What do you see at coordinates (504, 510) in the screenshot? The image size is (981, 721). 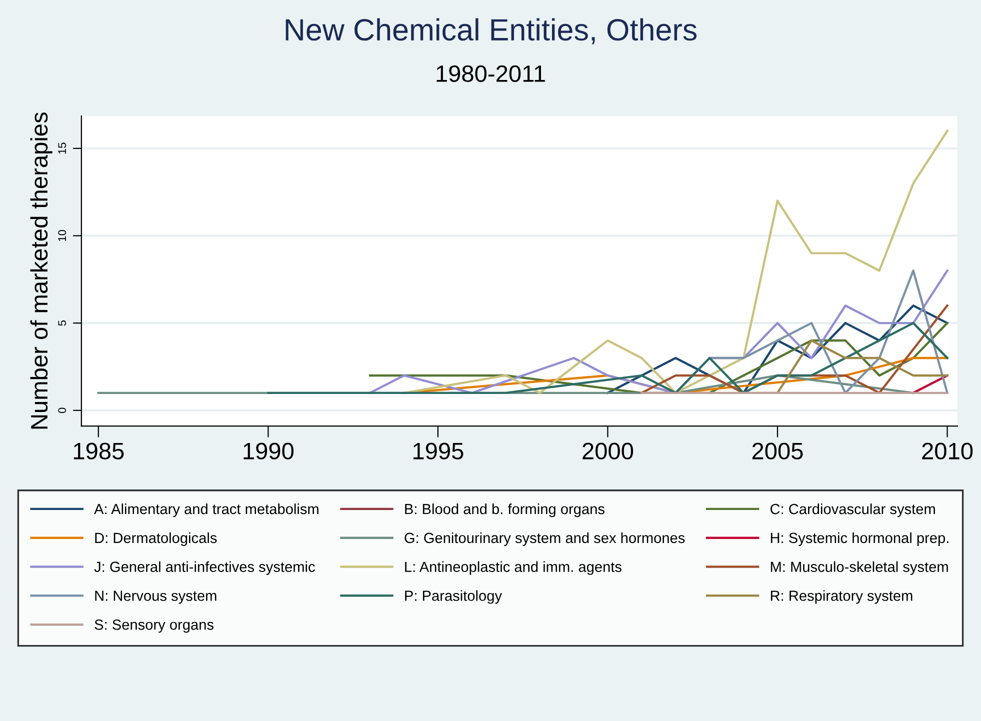 I see `legend-label: B: Blood and b. forming organs` at bounding box center [504, 510].